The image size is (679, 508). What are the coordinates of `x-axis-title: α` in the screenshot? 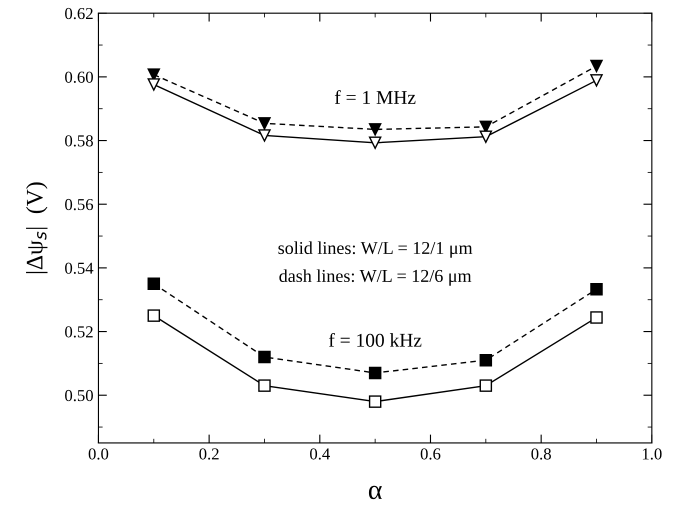 It's located at (375, 493).